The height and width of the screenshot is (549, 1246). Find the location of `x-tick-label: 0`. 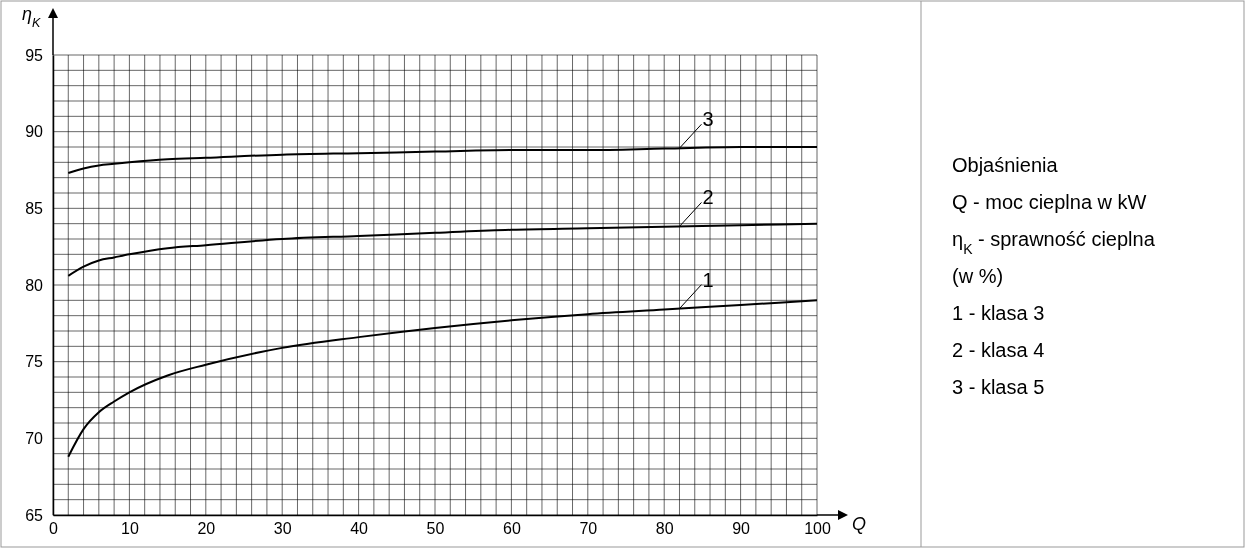

x-tick-label: 0 is located at coordinates (54, 529).